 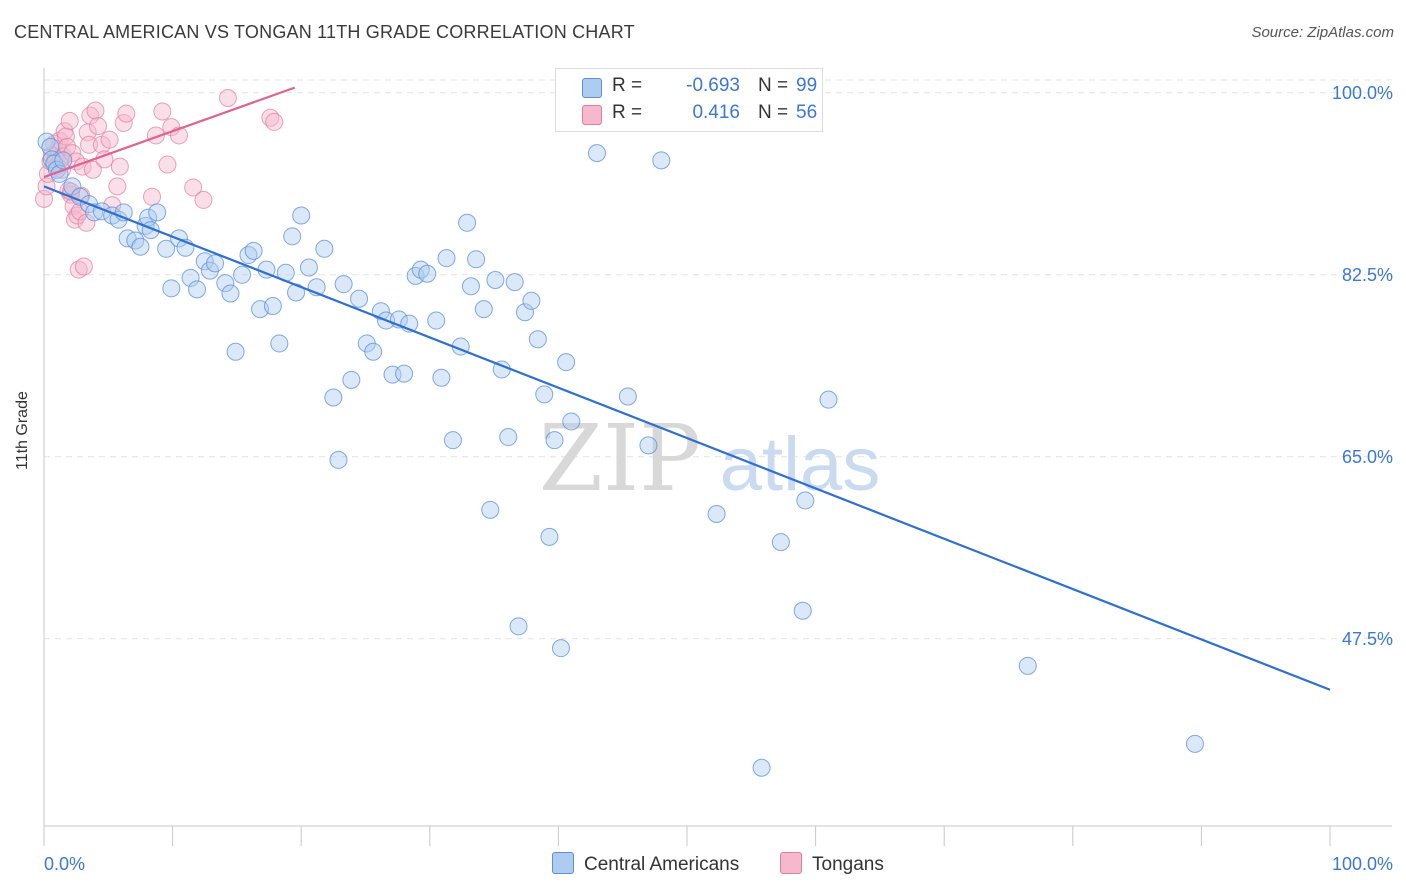 What do you see at coordinates (159, 184) in the screenshot?
I see `tongans-points` at bounding box center [159, 184].